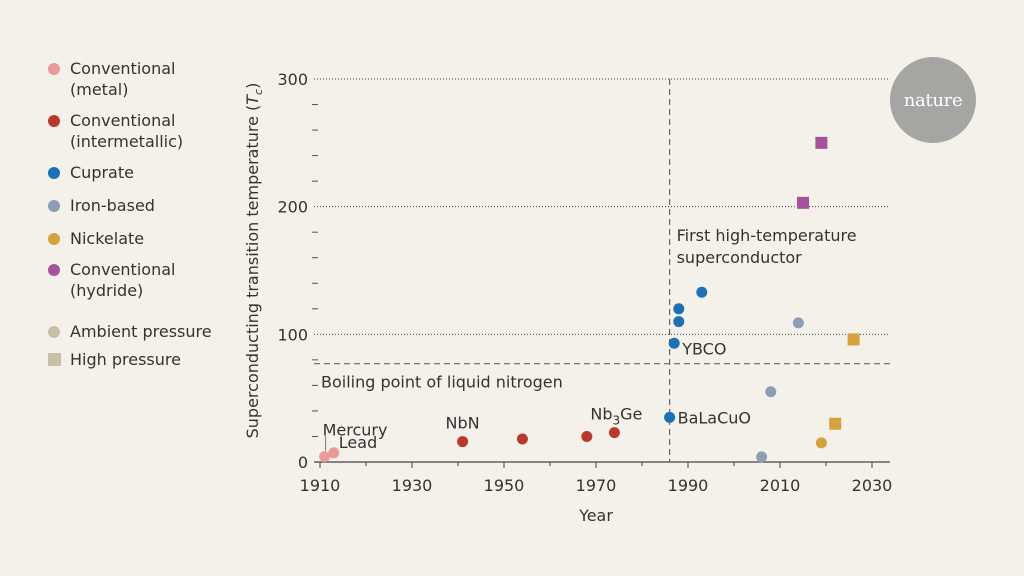  I want to click on legend-label: Nickelate, so click(107, 238).